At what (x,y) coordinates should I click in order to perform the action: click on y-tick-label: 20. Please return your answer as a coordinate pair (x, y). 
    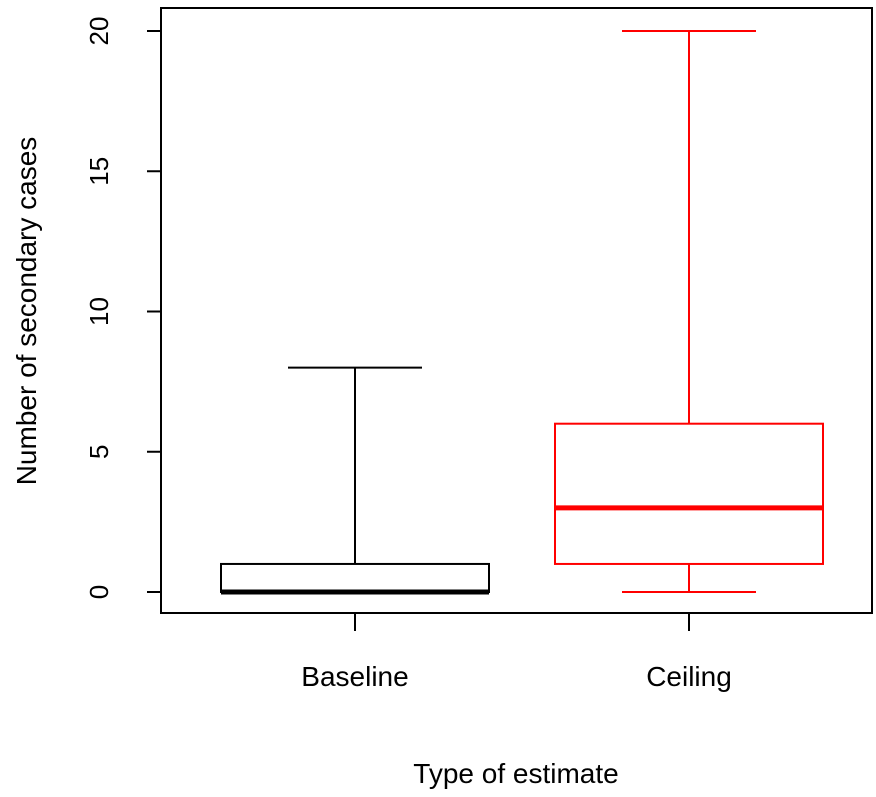
    Looking at the image, I should click on (99, 31).